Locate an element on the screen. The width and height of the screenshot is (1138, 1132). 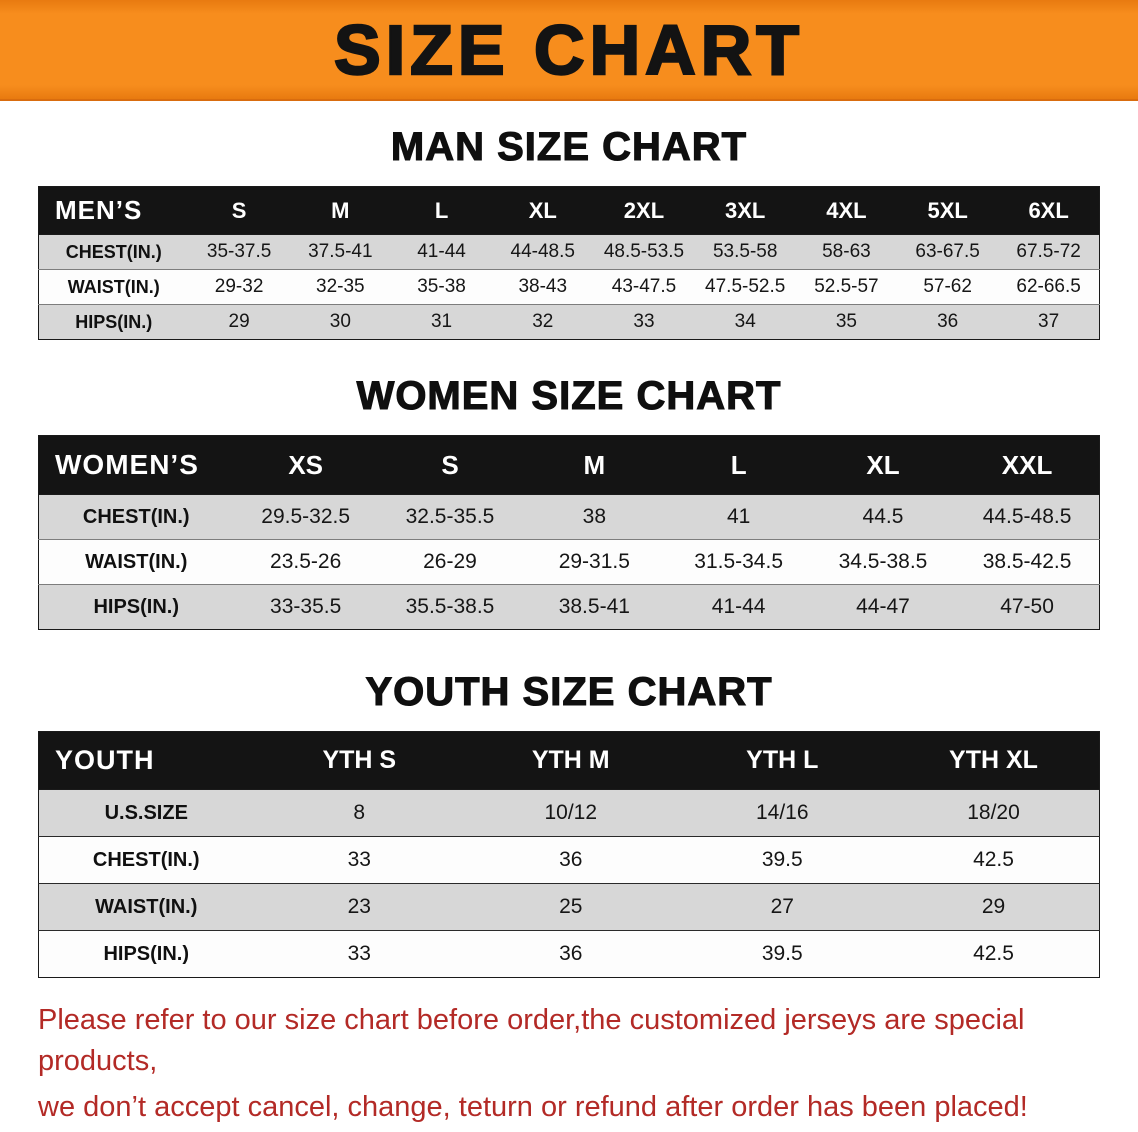
size-value-cell: 37.5-41 is located at coordinates (340, 251).